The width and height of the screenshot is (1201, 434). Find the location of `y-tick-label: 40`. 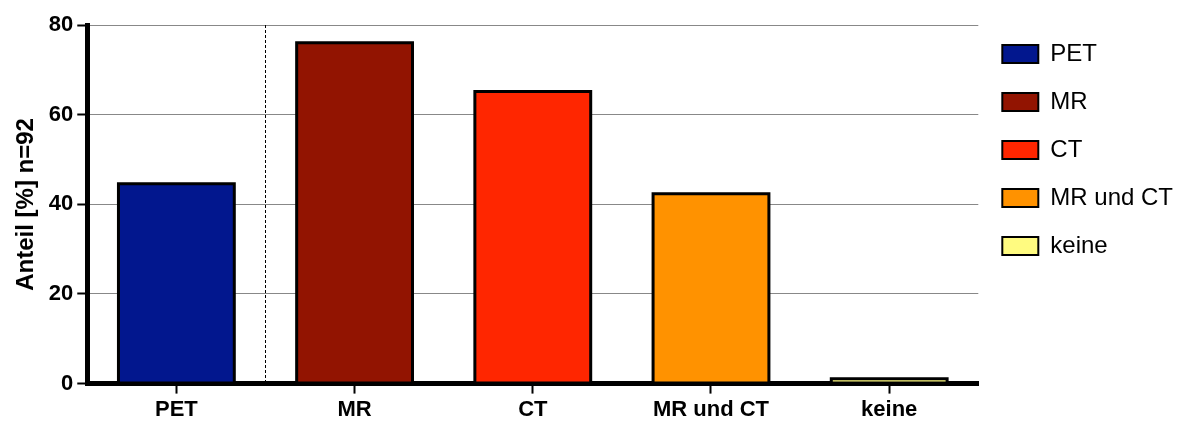

y-tick-label: 40 is located at coordinates (61, 203).